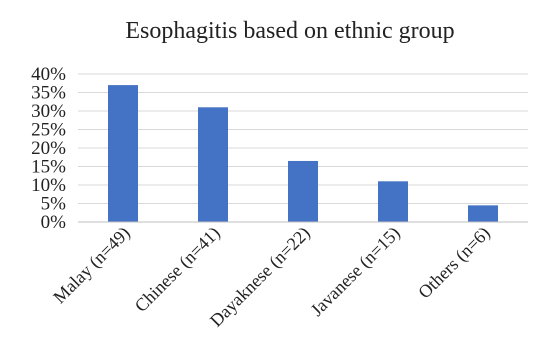 The width and height of the screenshot is (541, 361). Describe the element at coordinates (48, 111) in the screenshot. I see `y-tick-label: 30%` at that location.